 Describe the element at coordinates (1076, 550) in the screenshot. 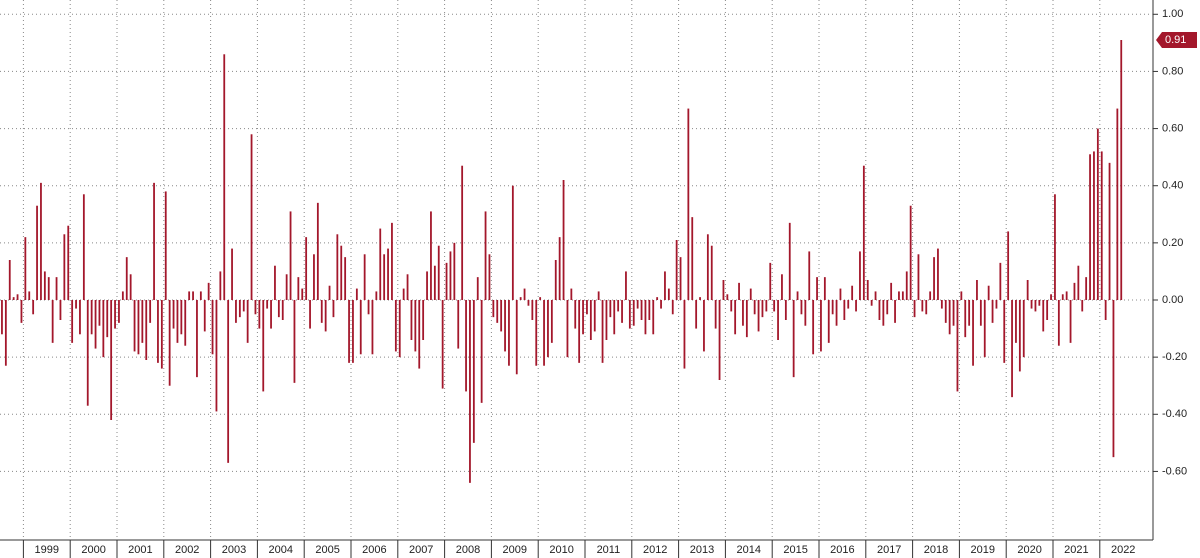

I see `x-tick-label: 2021` at that location.